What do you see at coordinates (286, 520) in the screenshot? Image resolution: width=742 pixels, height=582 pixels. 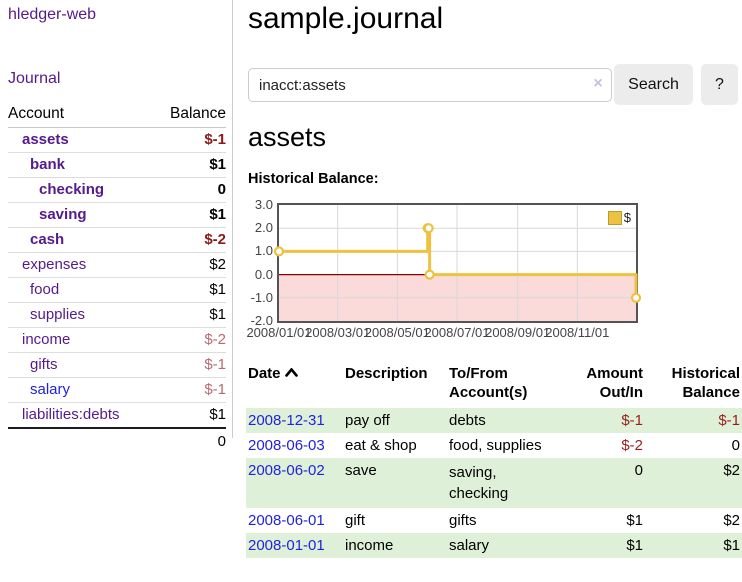 I see `transaction-date-link: 2008-06-01` at bounding box center [286, 520].